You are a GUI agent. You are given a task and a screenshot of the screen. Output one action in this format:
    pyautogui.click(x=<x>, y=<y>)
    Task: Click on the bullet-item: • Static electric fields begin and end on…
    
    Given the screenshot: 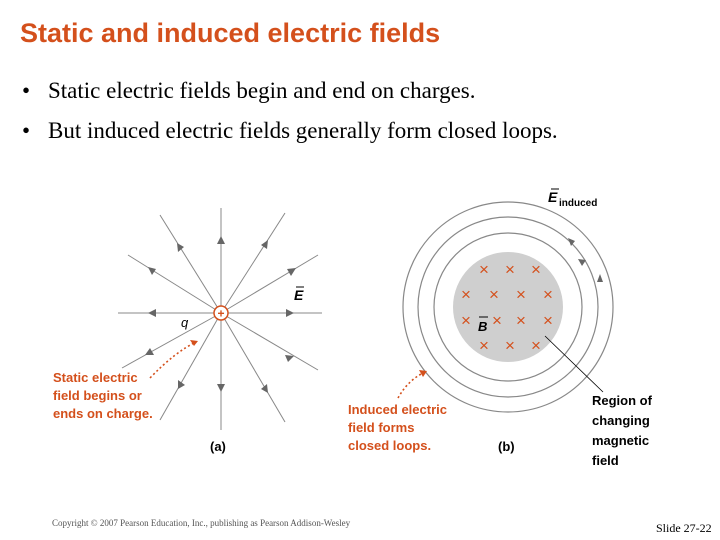 What is the action you would take?
    pyautogui.click(x=248, y=91)
    